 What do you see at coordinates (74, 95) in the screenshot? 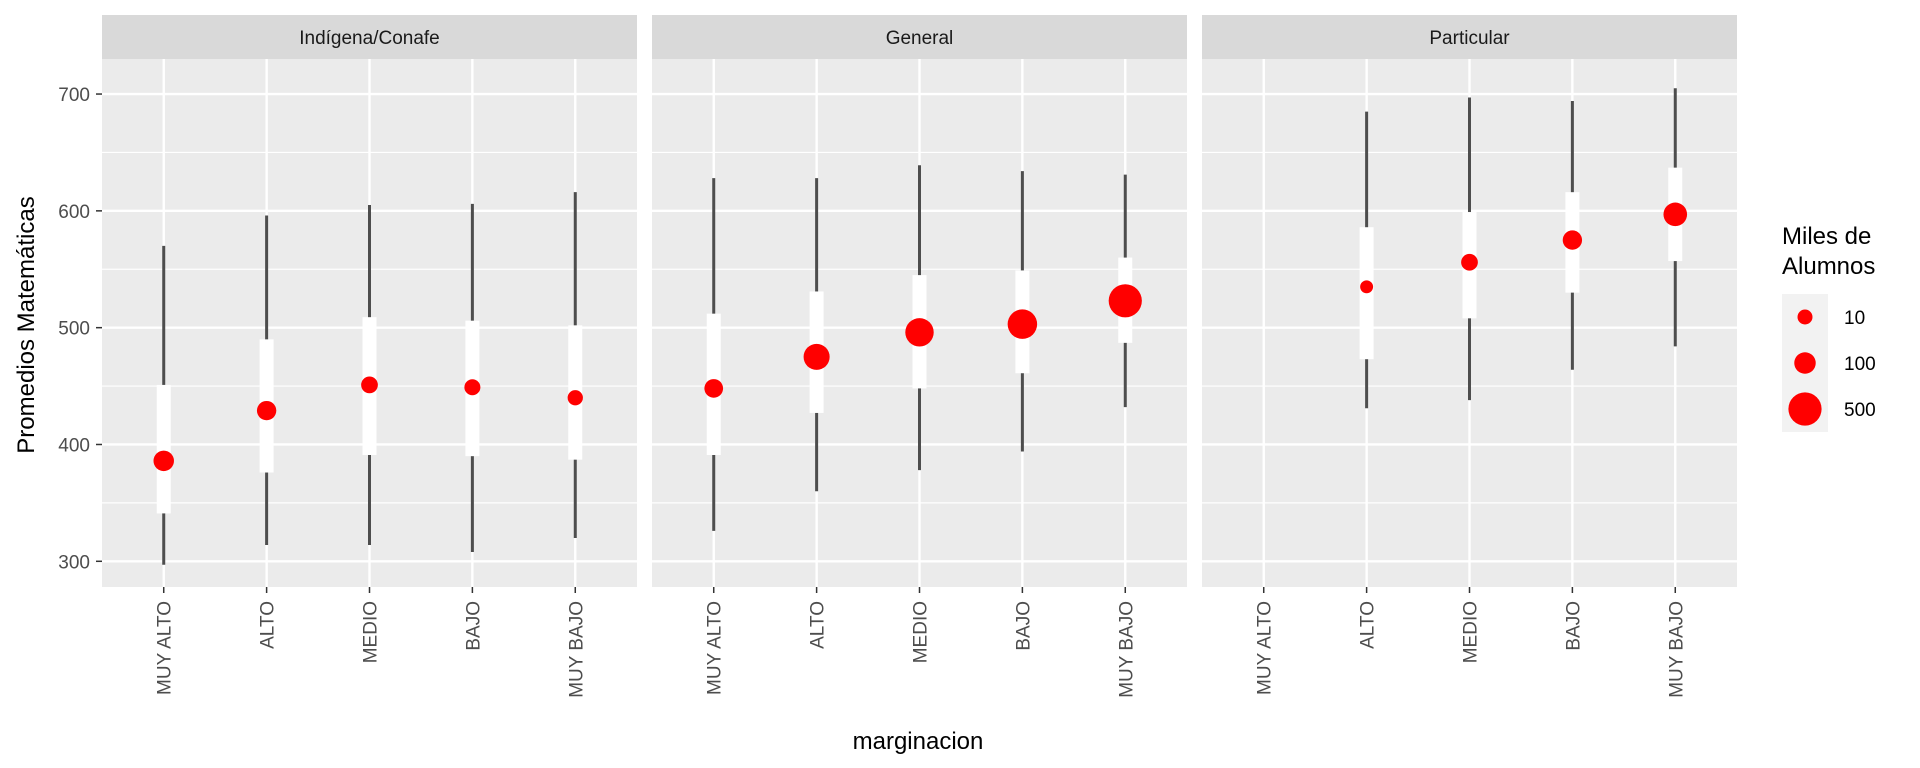
I see `y-tick-label: 700` at bounding box center [74, 95].